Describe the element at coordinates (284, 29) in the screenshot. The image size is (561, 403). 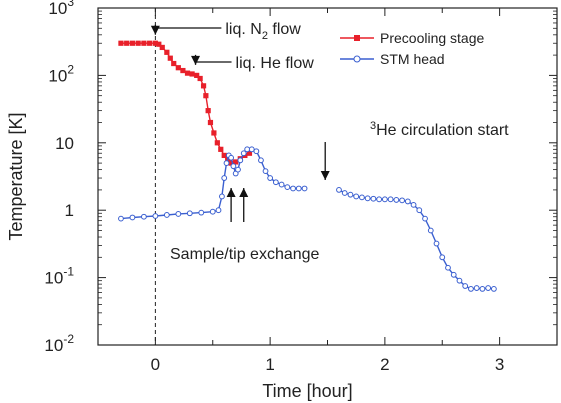
I see `annotation-tail: flow` at that location.